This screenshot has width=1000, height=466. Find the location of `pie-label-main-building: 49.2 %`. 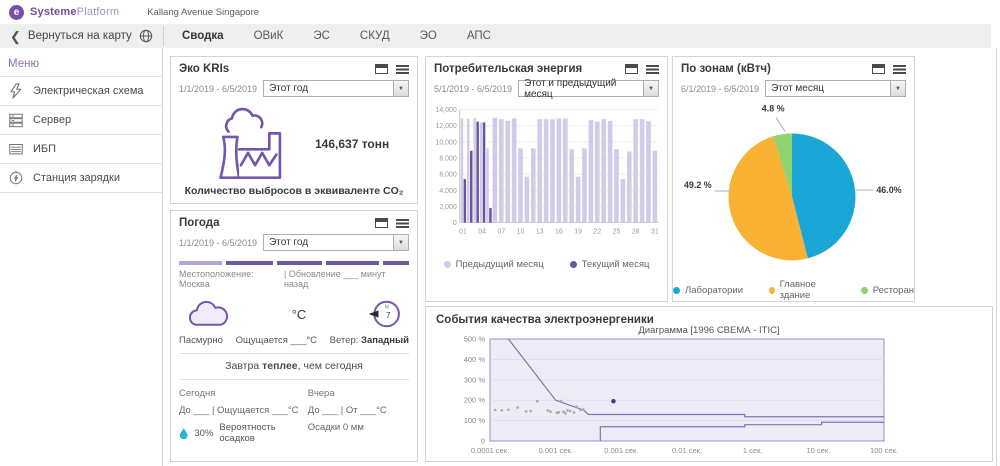

pie-label-main-building: 49.2 % is located at coordinates (698, 185).